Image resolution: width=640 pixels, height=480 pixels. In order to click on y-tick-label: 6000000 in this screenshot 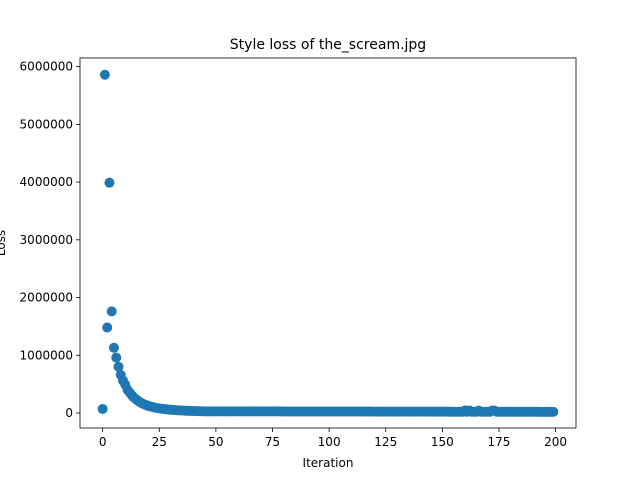, I will do `click(46, 67)`.